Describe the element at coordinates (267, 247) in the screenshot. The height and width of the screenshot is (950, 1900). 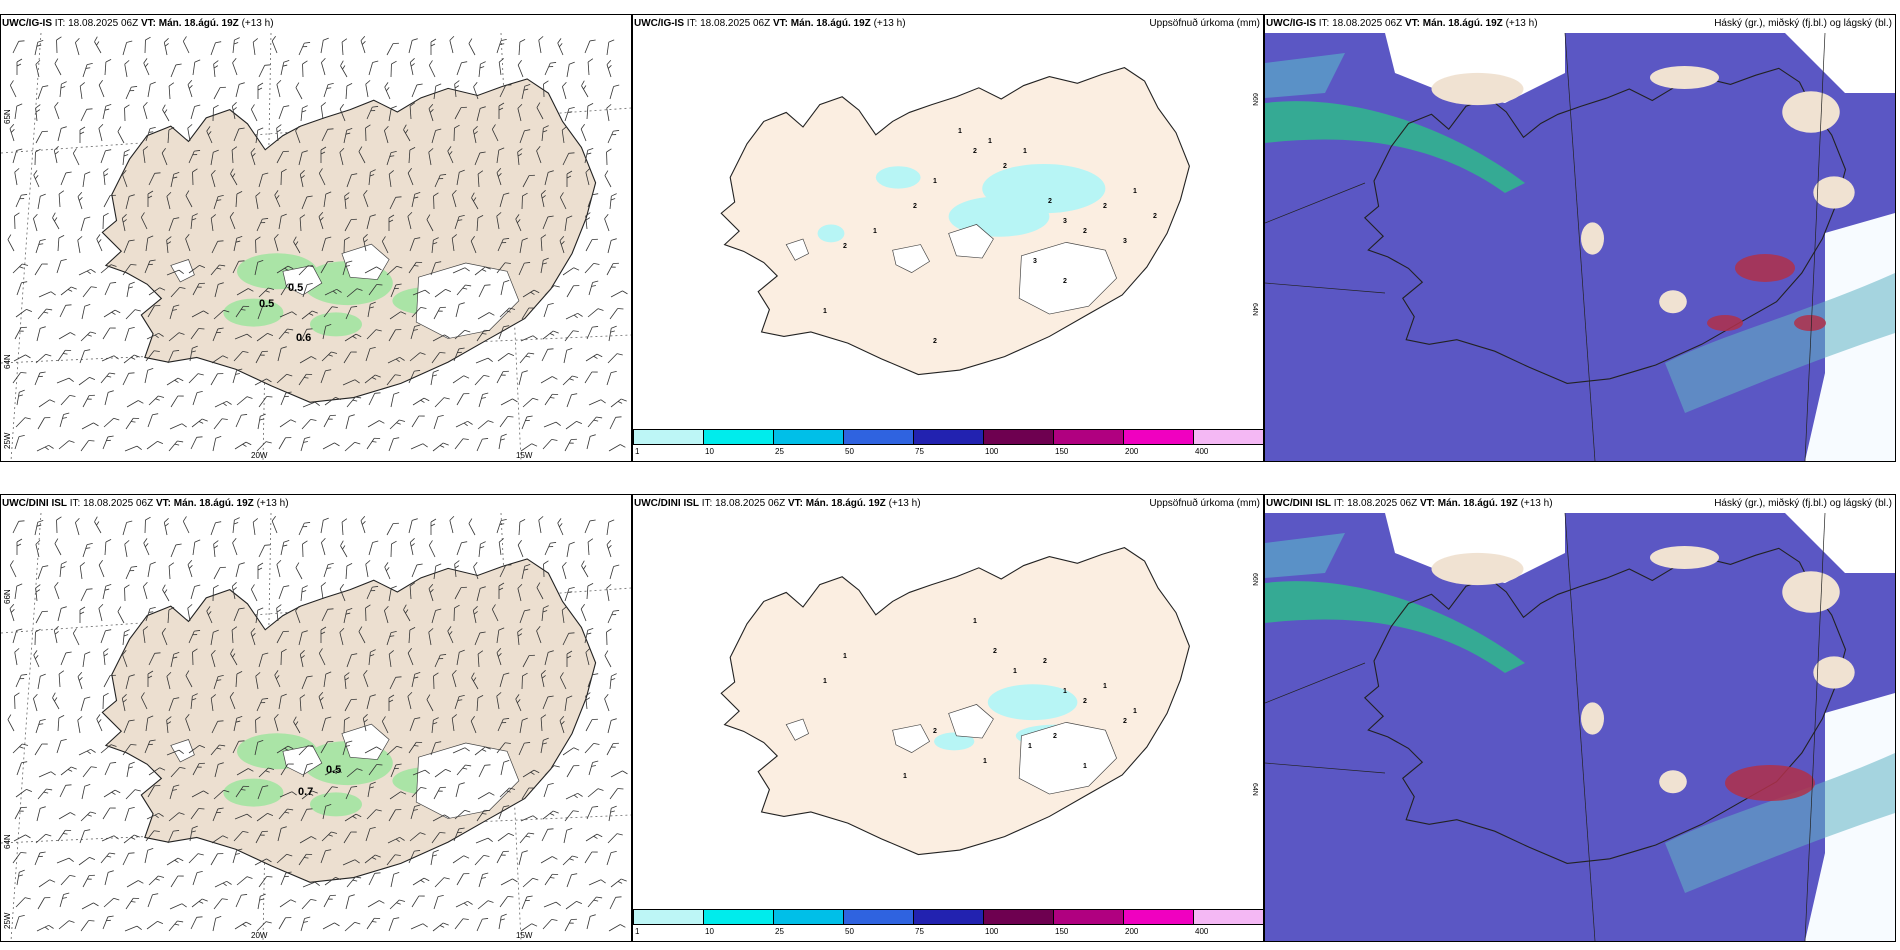
I see `longitude-line` at that location.